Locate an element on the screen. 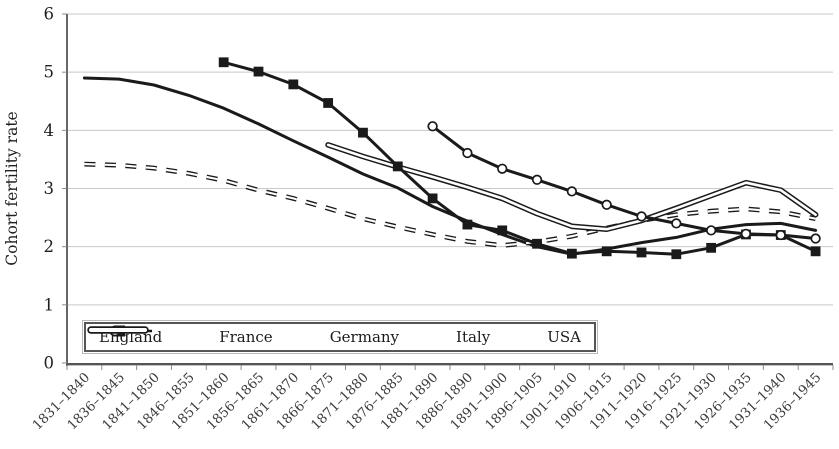  y-tick-label: 6 is located at coordinates (49, 14).